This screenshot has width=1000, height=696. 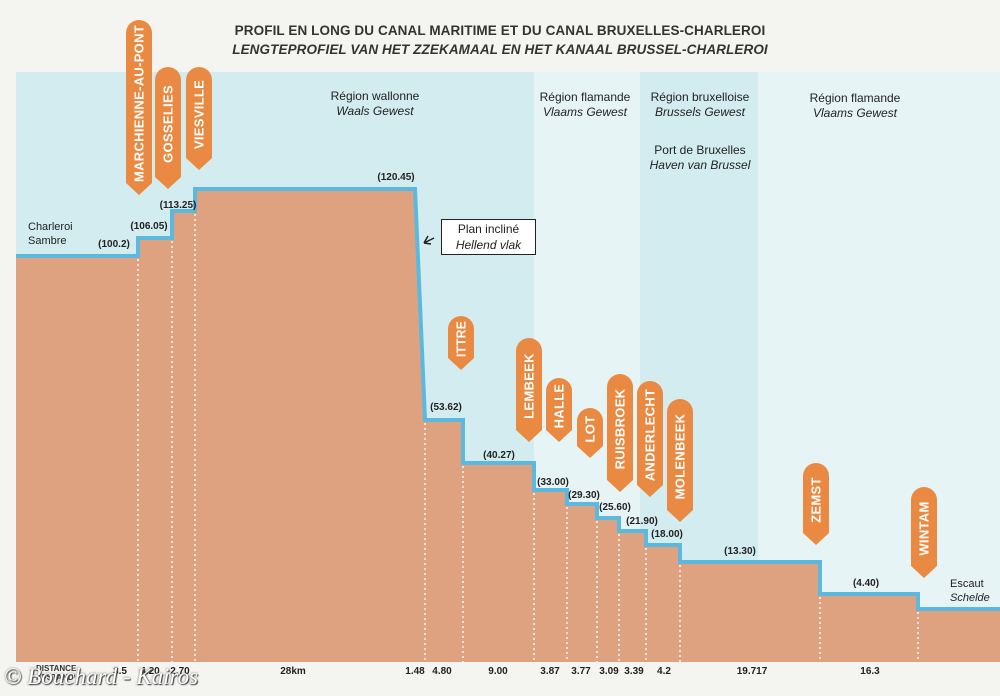 What do you see at coordinates (590, 429) in the screenshot?
I see `lock-name-label: LOT` at bounding box center [590, 429].